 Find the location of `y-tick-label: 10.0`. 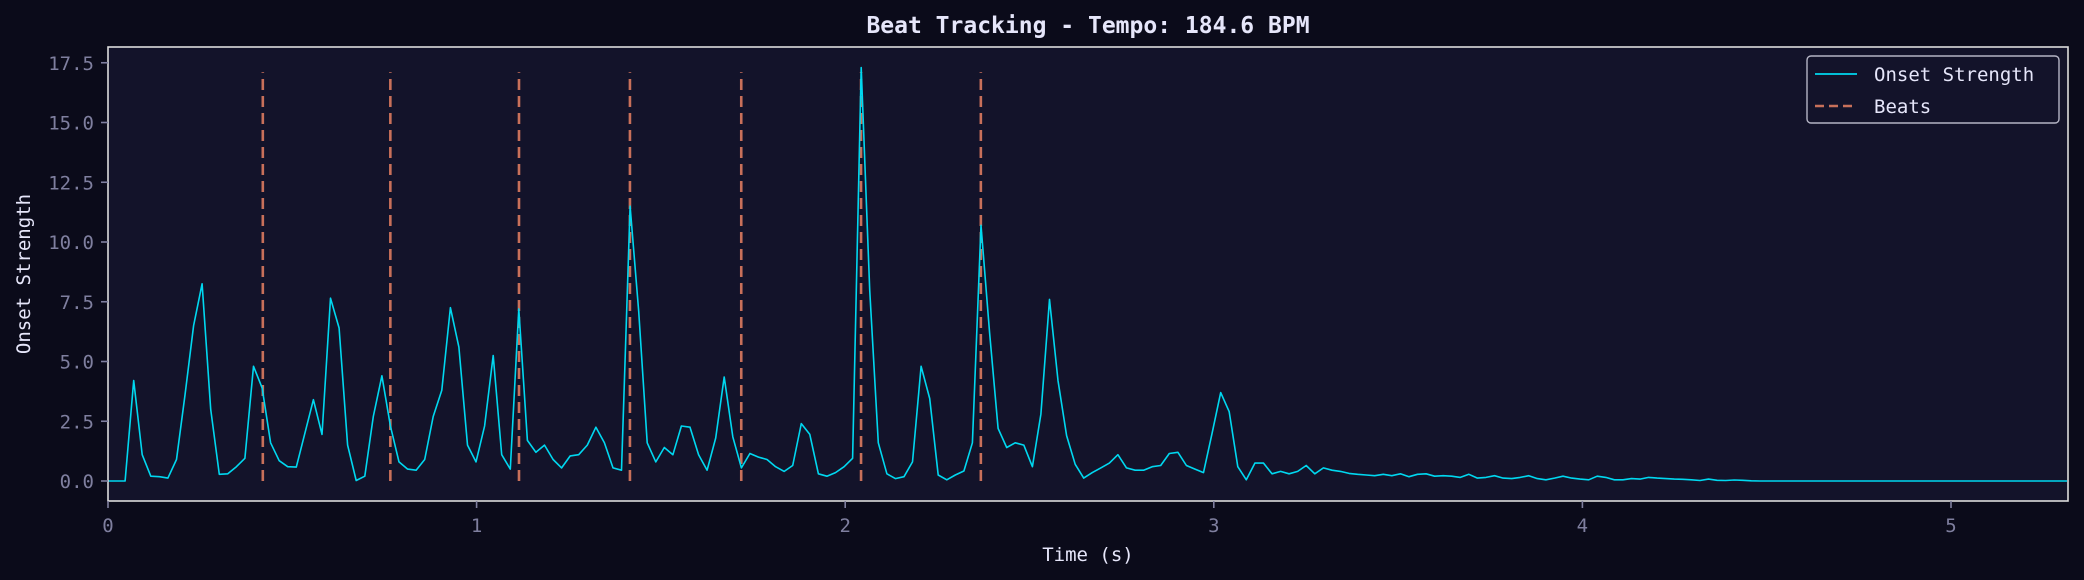

y-tick-label: 10.0 is located at coordinates (71, 243).